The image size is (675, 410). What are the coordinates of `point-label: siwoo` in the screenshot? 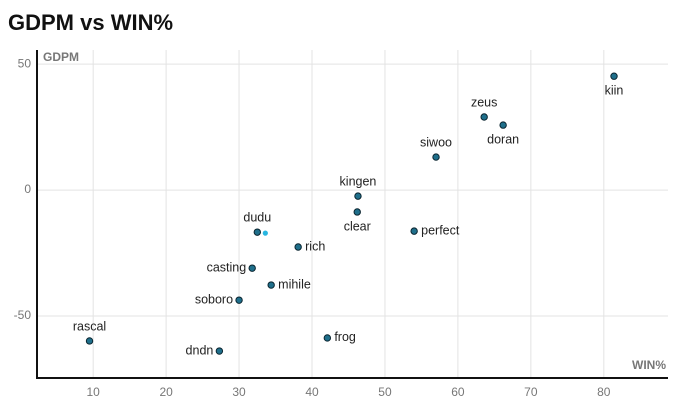 It's located at (436, 142).